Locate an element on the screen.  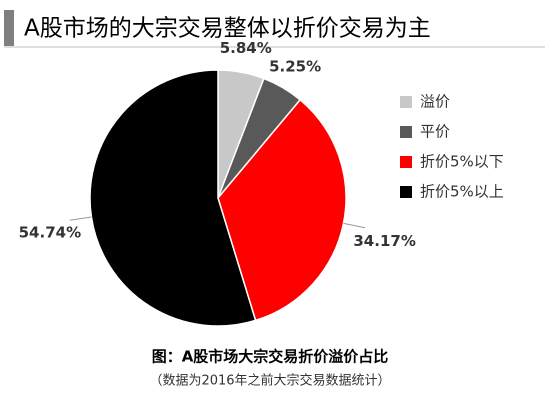
note: （数据为2016年之前大宗交易数据统计） is located at coordinates (269, 381).